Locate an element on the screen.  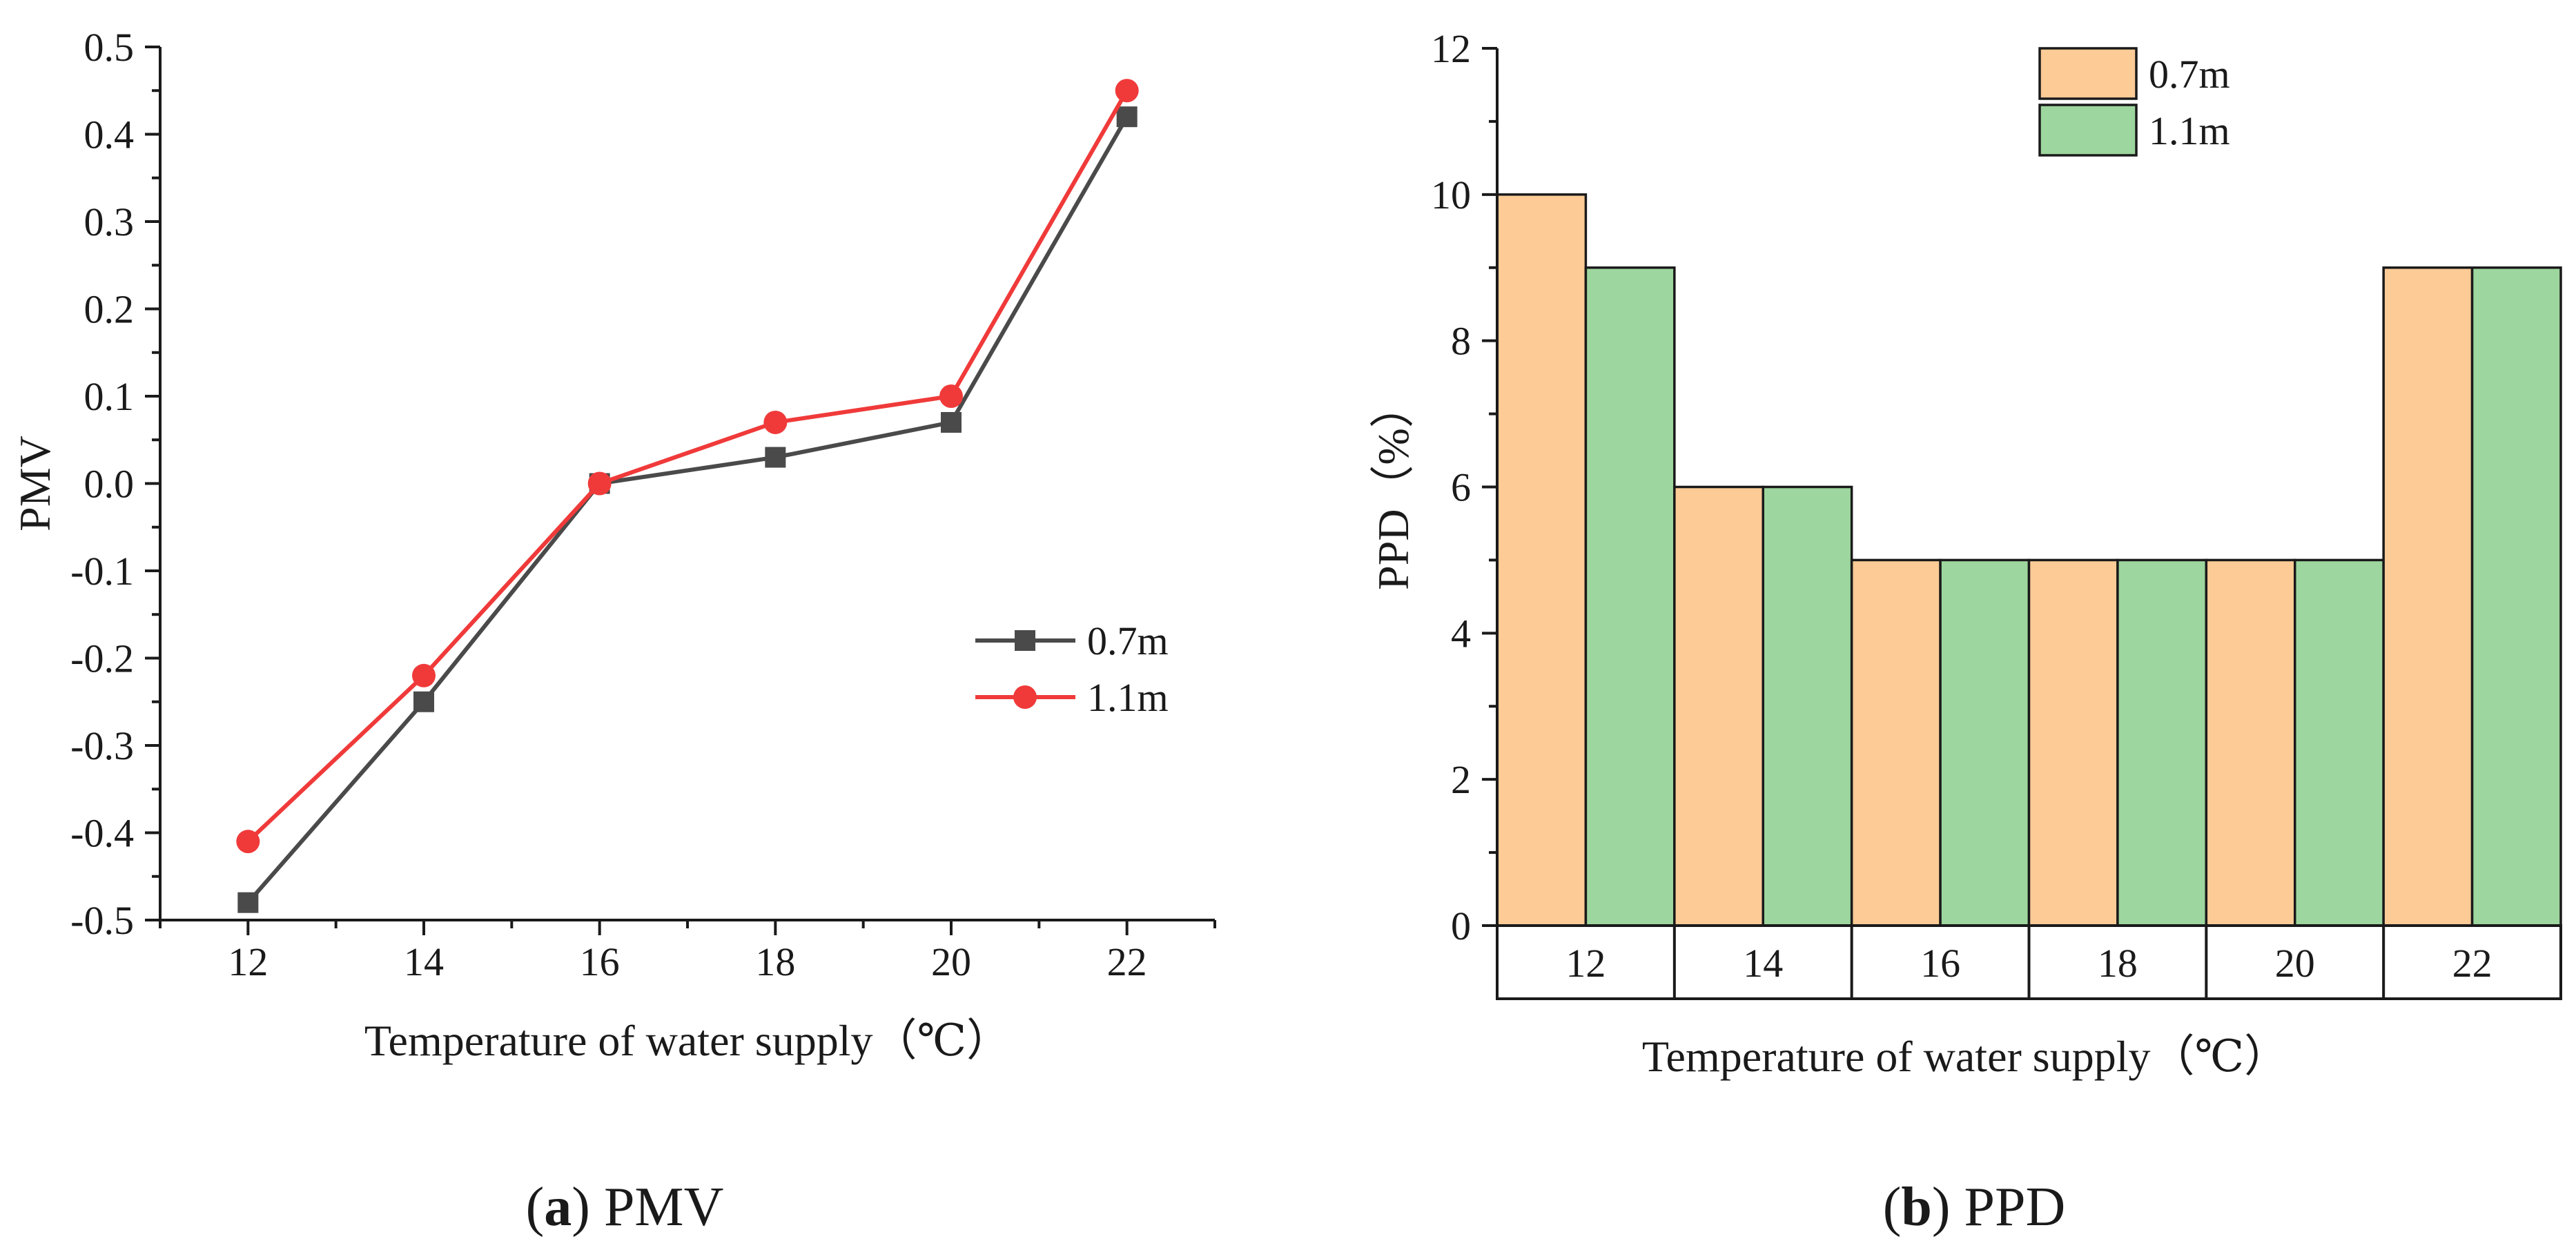
pmv-x-tick-label: 18 is located at coordinates (775, 961).